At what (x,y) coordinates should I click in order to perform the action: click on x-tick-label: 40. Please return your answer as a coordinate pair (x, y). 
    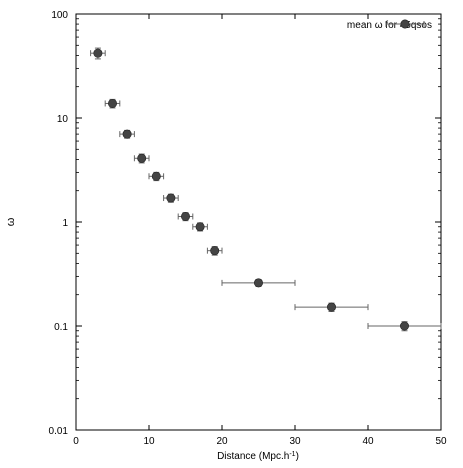
    Looking at the image, I should click on (368, 441).